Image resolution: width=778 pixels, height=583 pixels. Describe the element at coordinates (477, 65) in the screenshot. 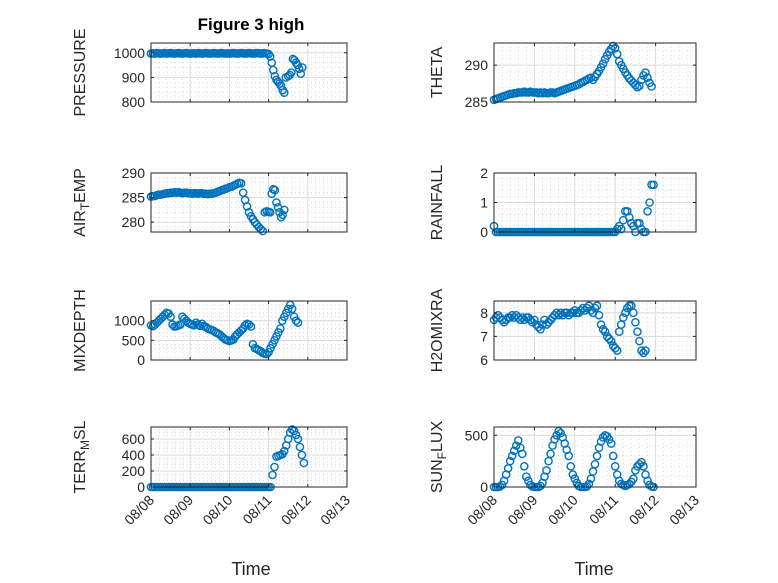

I see `y-tick-label: 290` at that location.